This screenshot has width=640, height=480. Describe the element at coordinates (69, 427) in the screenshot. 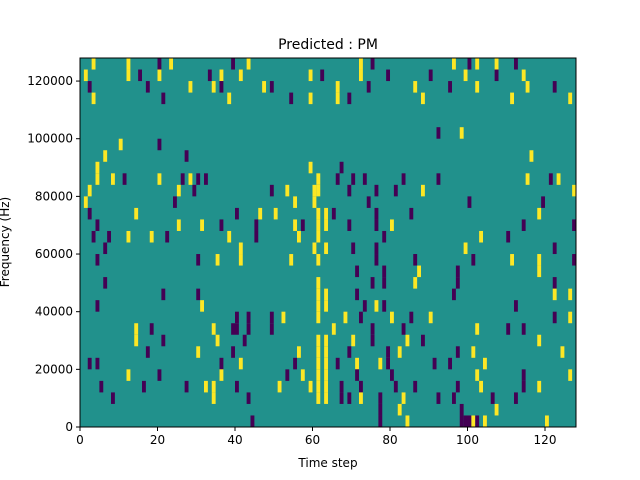

I see `y-tick-label: 0` at that location.